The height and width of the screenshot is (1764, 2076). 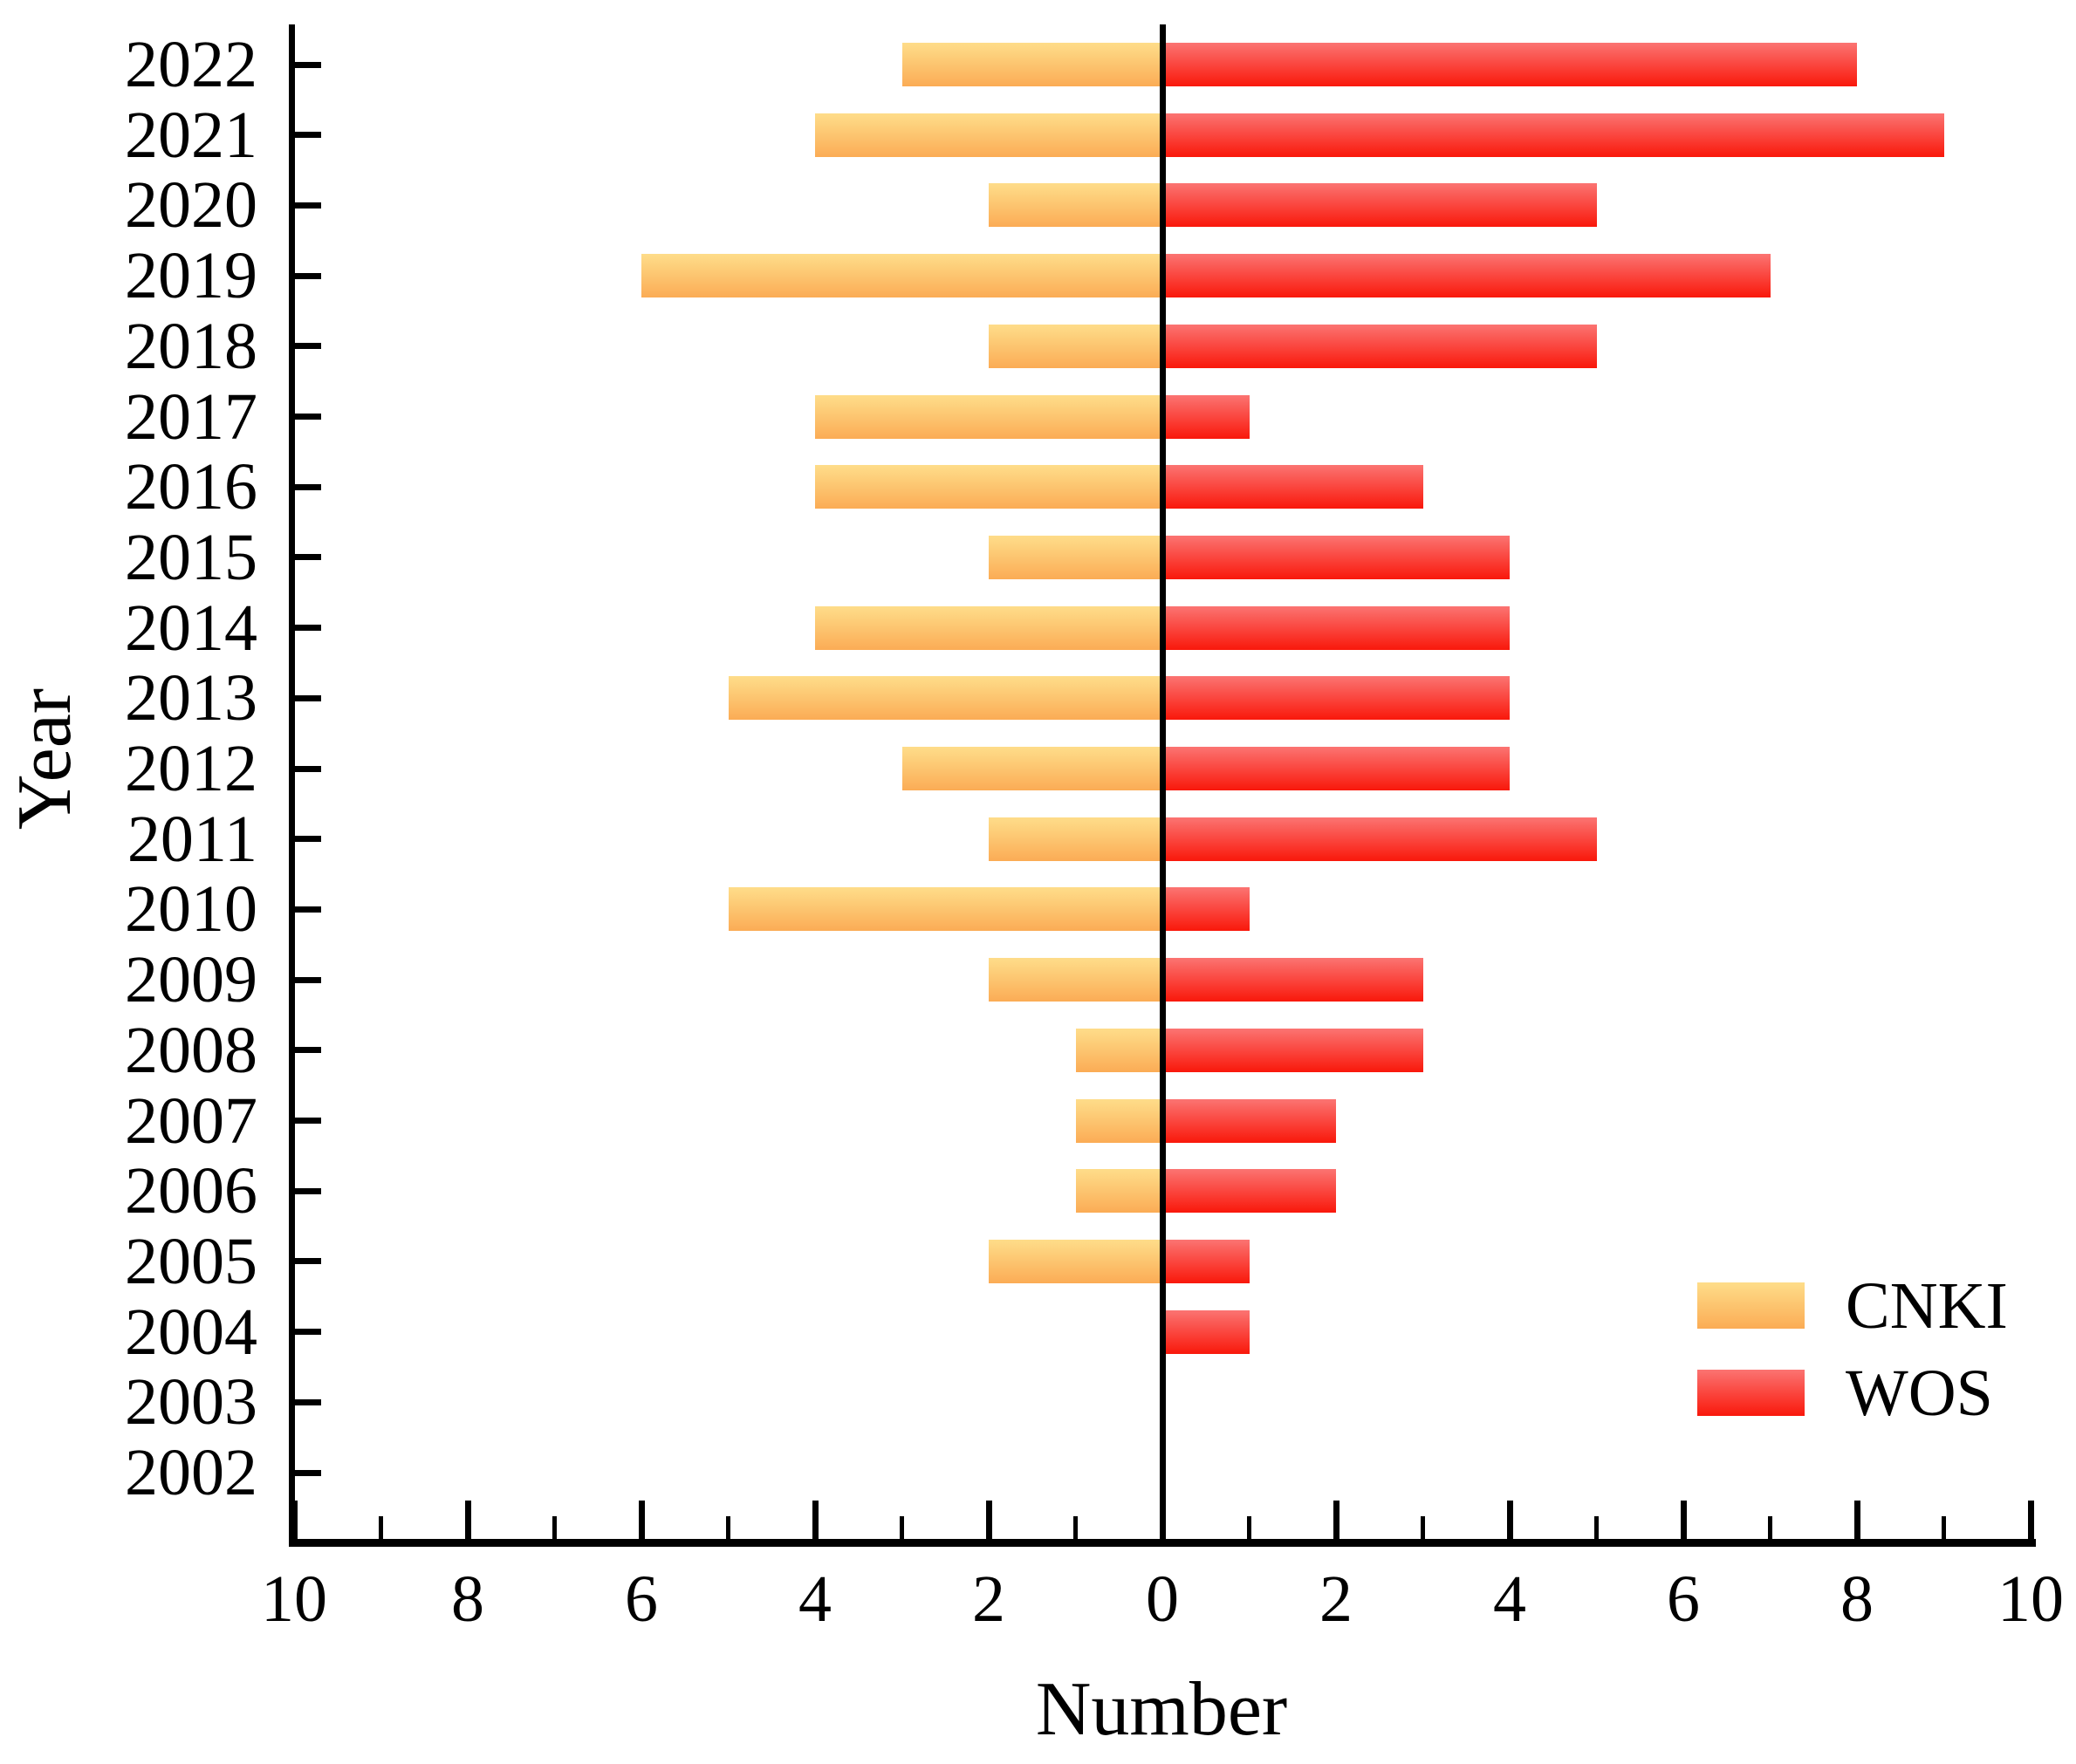 What do you see at coordinates (191, 417) in the screenshot?
I see `y-tick-label: 2017` at bounding box center [191, 417].